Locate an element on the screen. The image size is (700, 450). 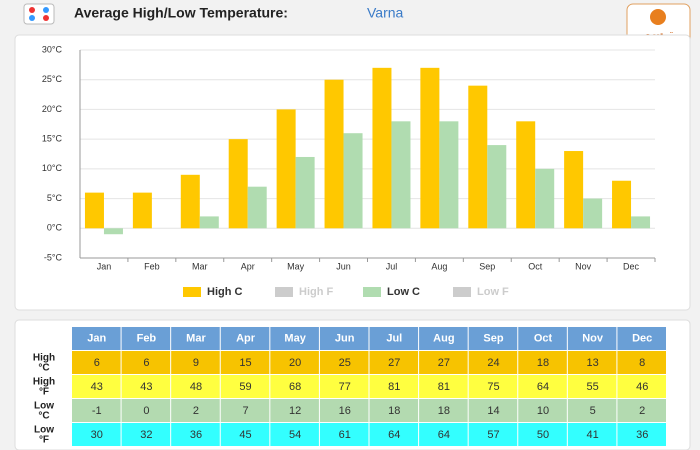
cell-value: 48 is located at coordinates (196, 387).